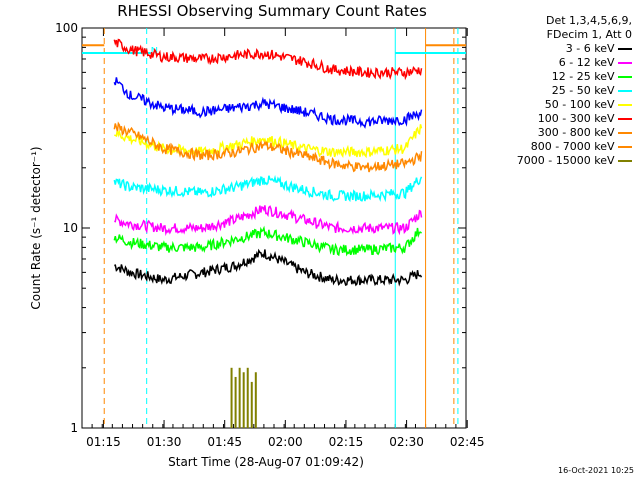 Image resolution: width=640 pixels, height=480 pixels. I want to click on legend-item-label: 100 - 300 keV, so click(577, 118).